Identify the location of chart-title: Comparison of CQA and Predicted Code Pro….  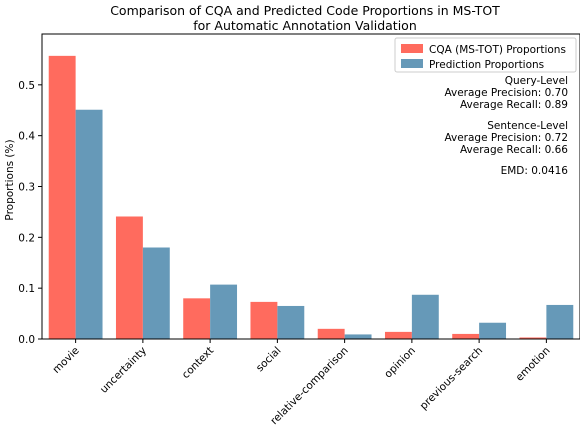
(305, 10).